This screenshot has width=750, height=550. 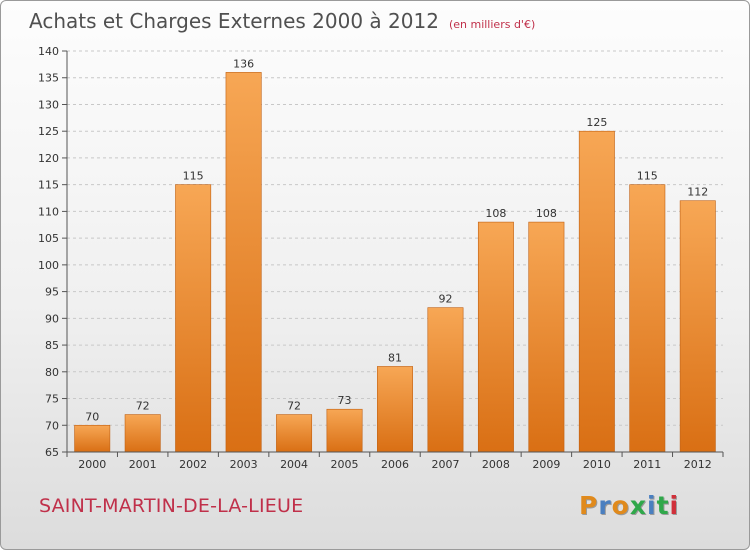 What do you see at coordinates (496, 464) in the screenshot?
I see `x-tick-label: 2008` at bounding box center [496, 464].